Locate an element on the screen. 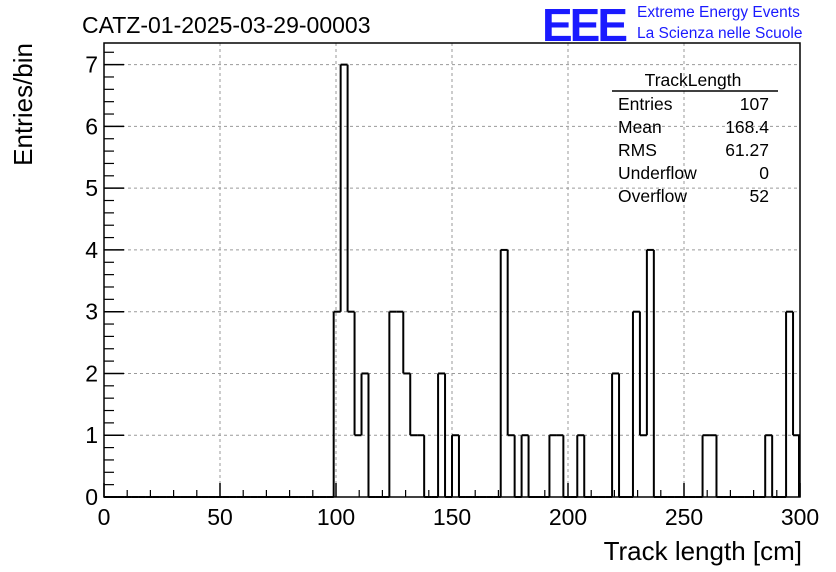 Image resolution: width=836 pixels, height=572 pixels. stats-label-rms: RMS is located at coordinates (637, 150).